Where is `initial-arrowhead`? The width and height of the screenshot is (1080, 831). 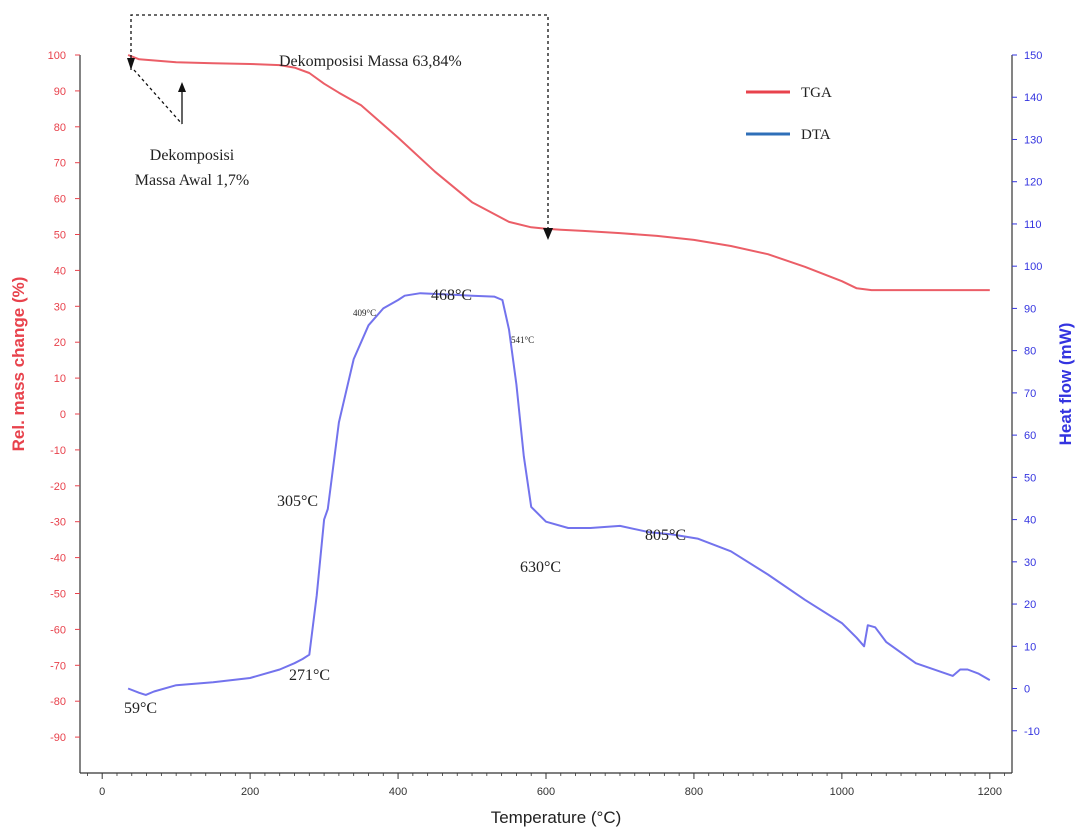 initial-arrowhead is located at coordinates (131, 64).